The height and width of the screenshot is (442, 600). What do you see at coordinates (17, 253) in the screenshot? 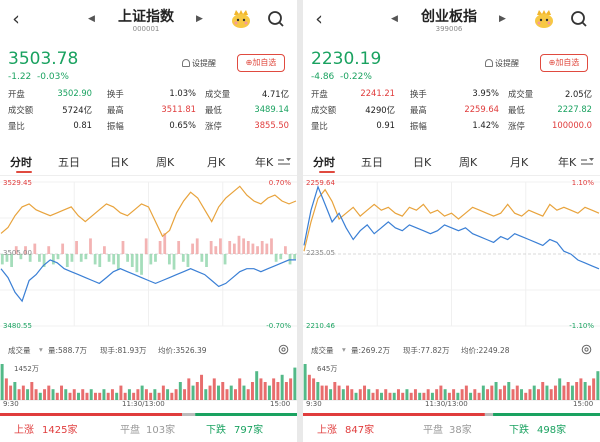
I see `prev-close-label: 3505.00` at bounding box center [17, 253].